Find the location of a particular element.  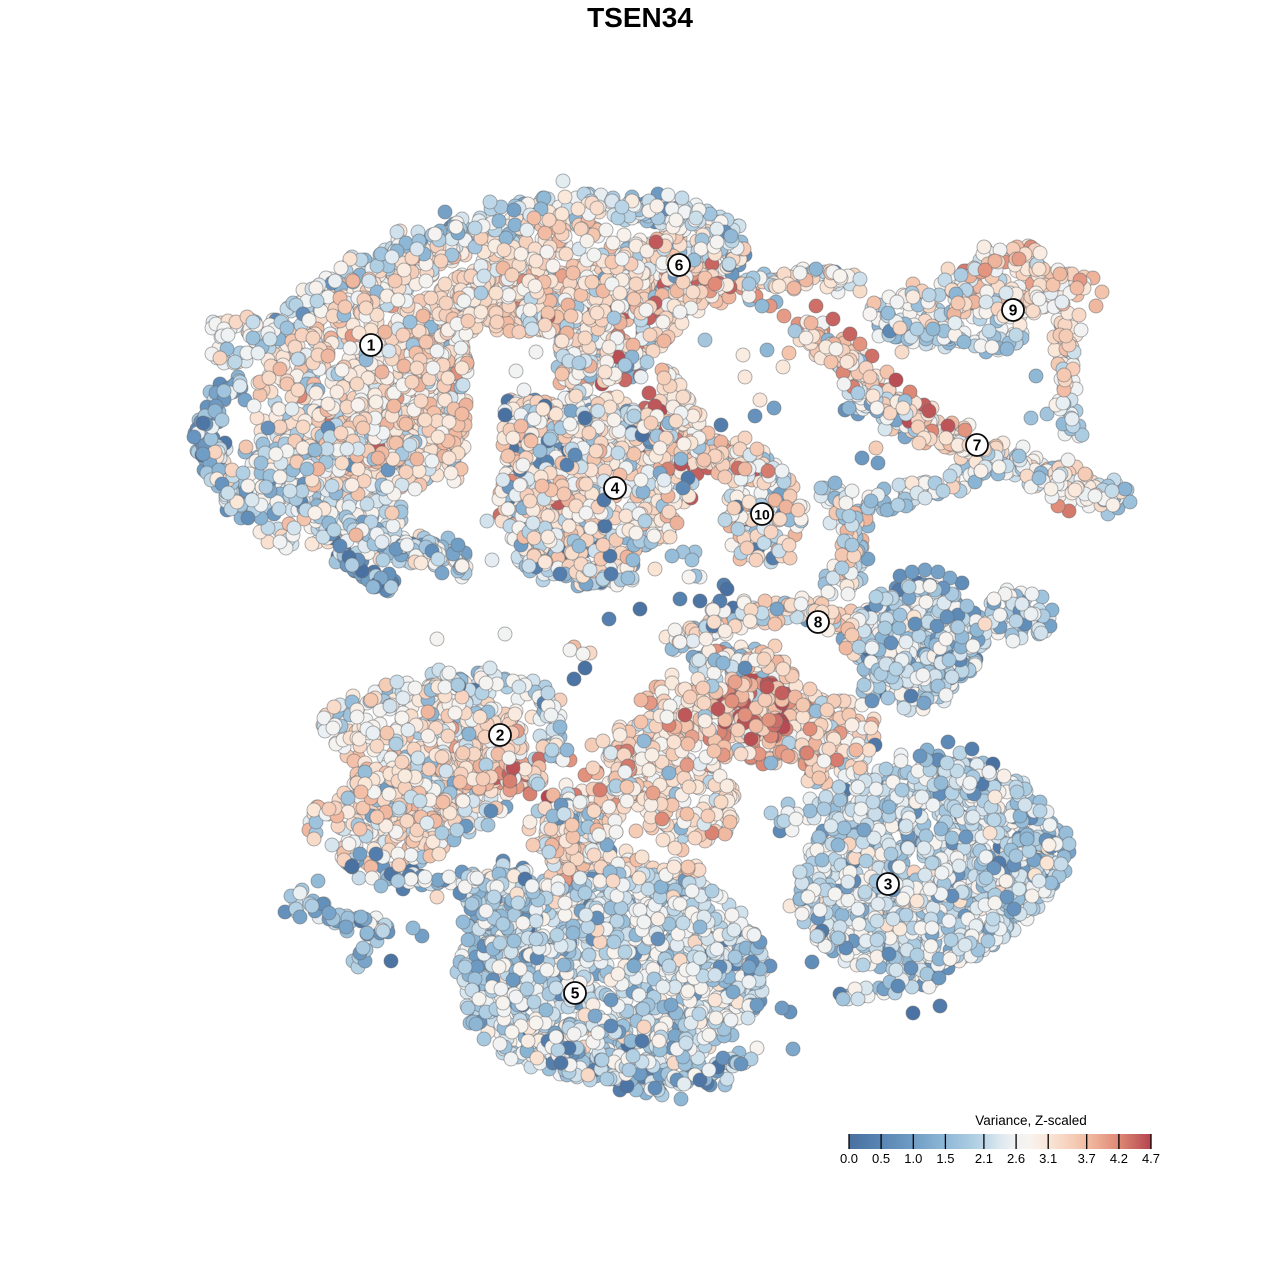

svg-text: TSEN34 is located at coordinates (640, 17).